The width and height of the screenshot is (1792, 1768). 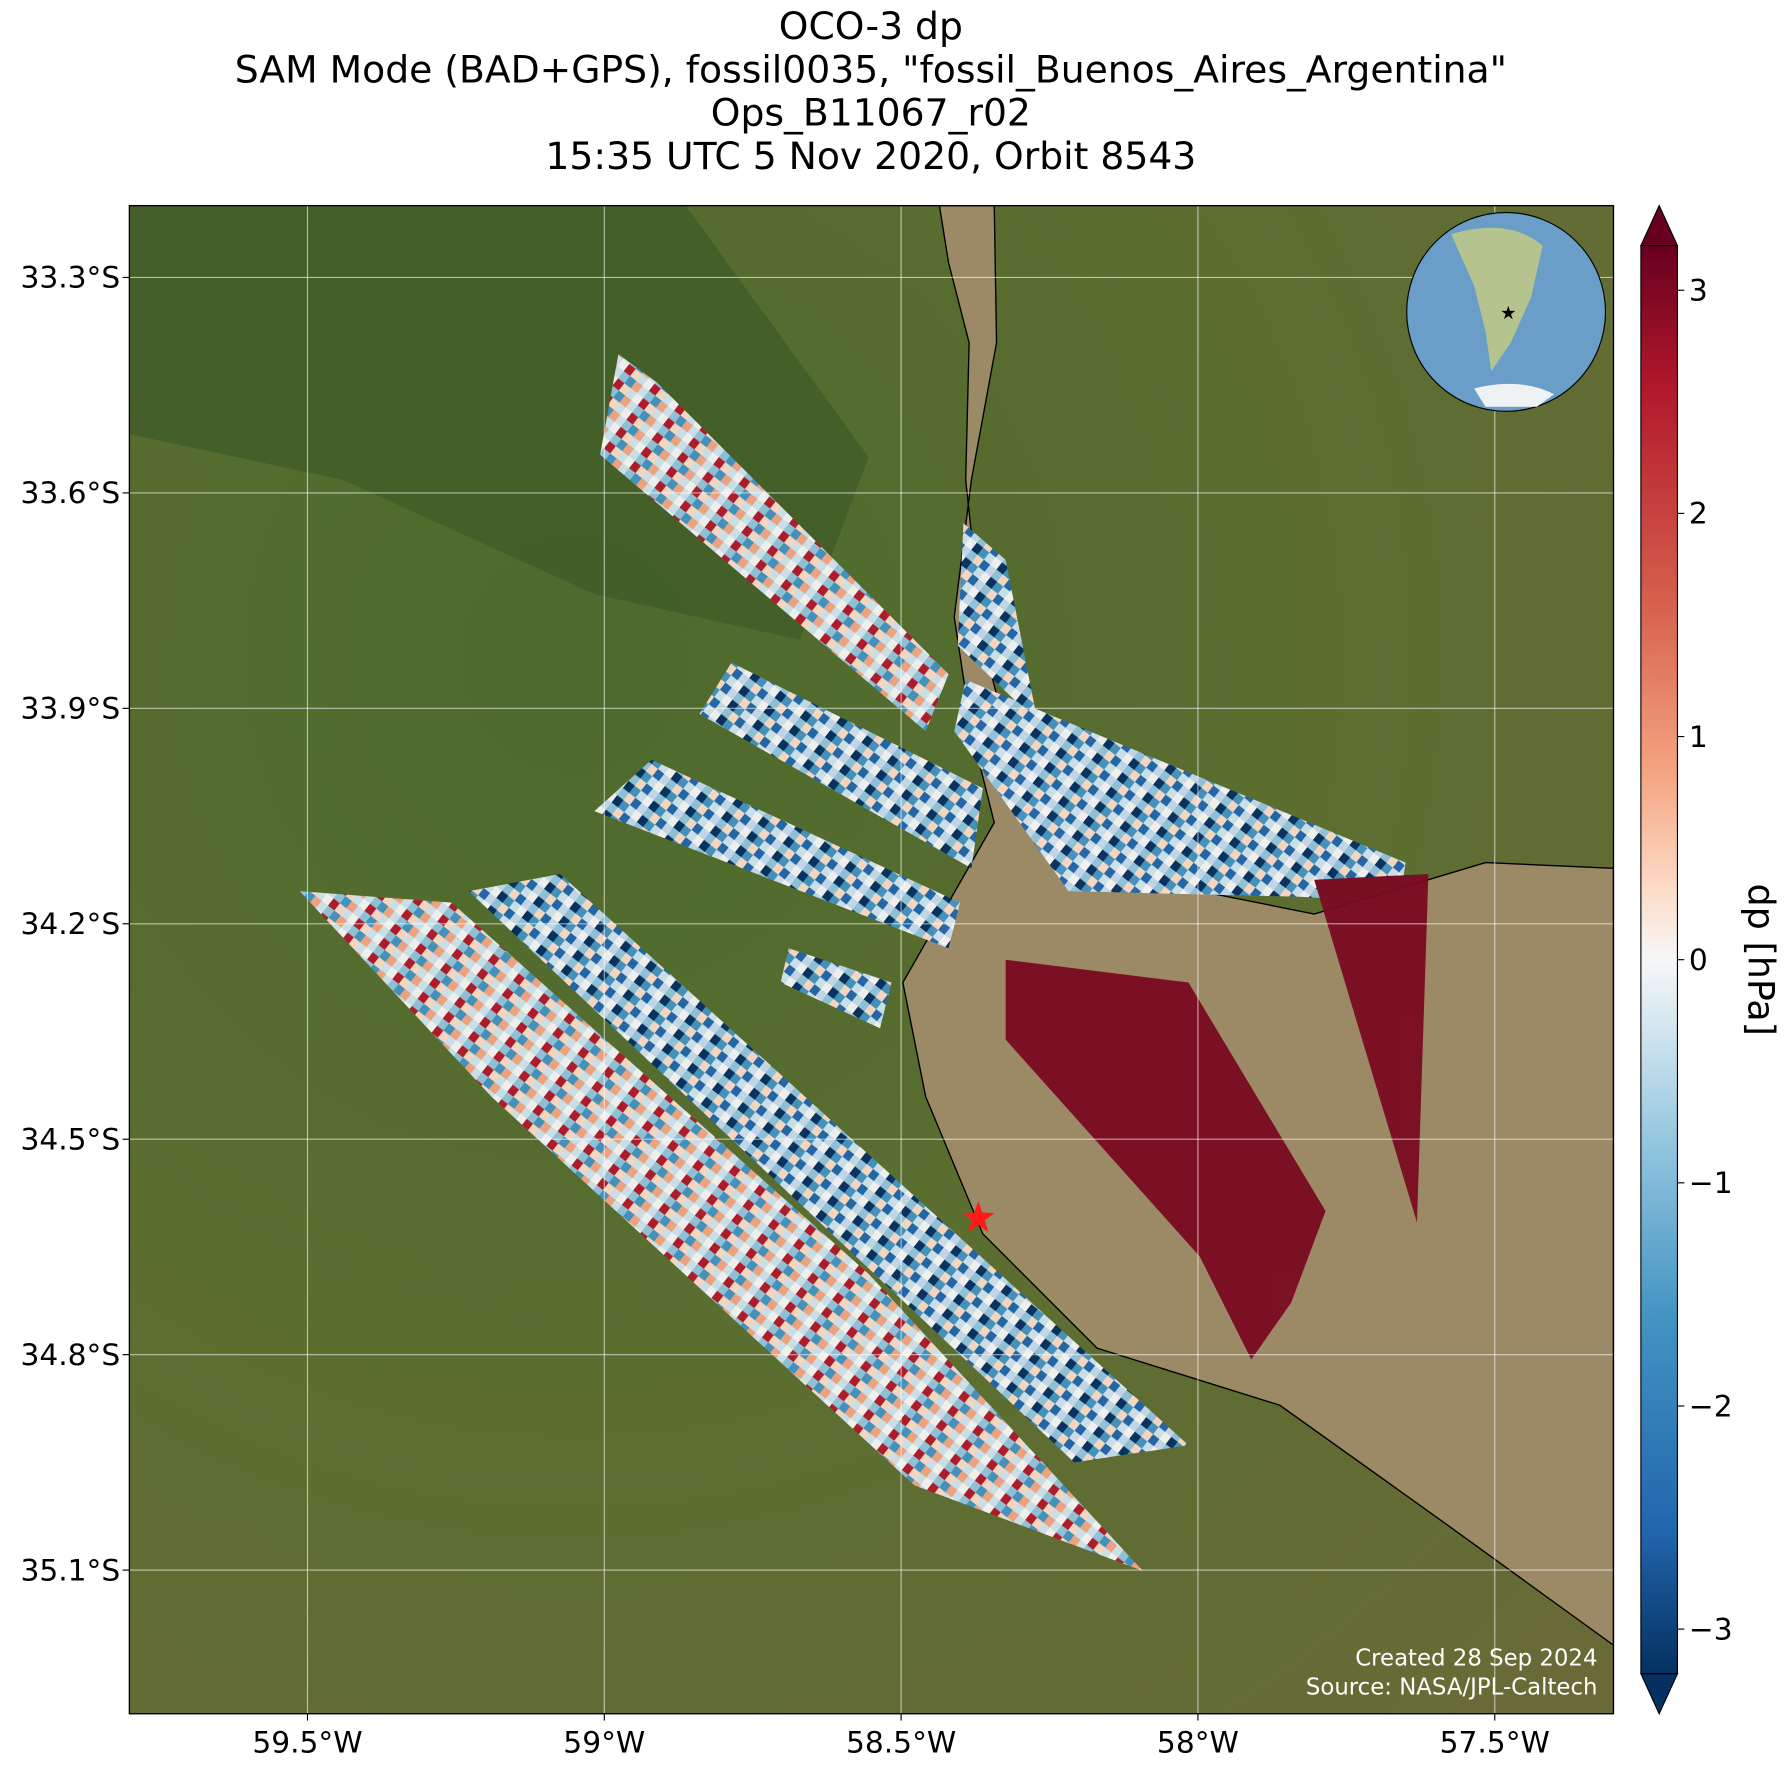 I want to click on x-tick-label: 58°W, so click(x=1198, y=1743).